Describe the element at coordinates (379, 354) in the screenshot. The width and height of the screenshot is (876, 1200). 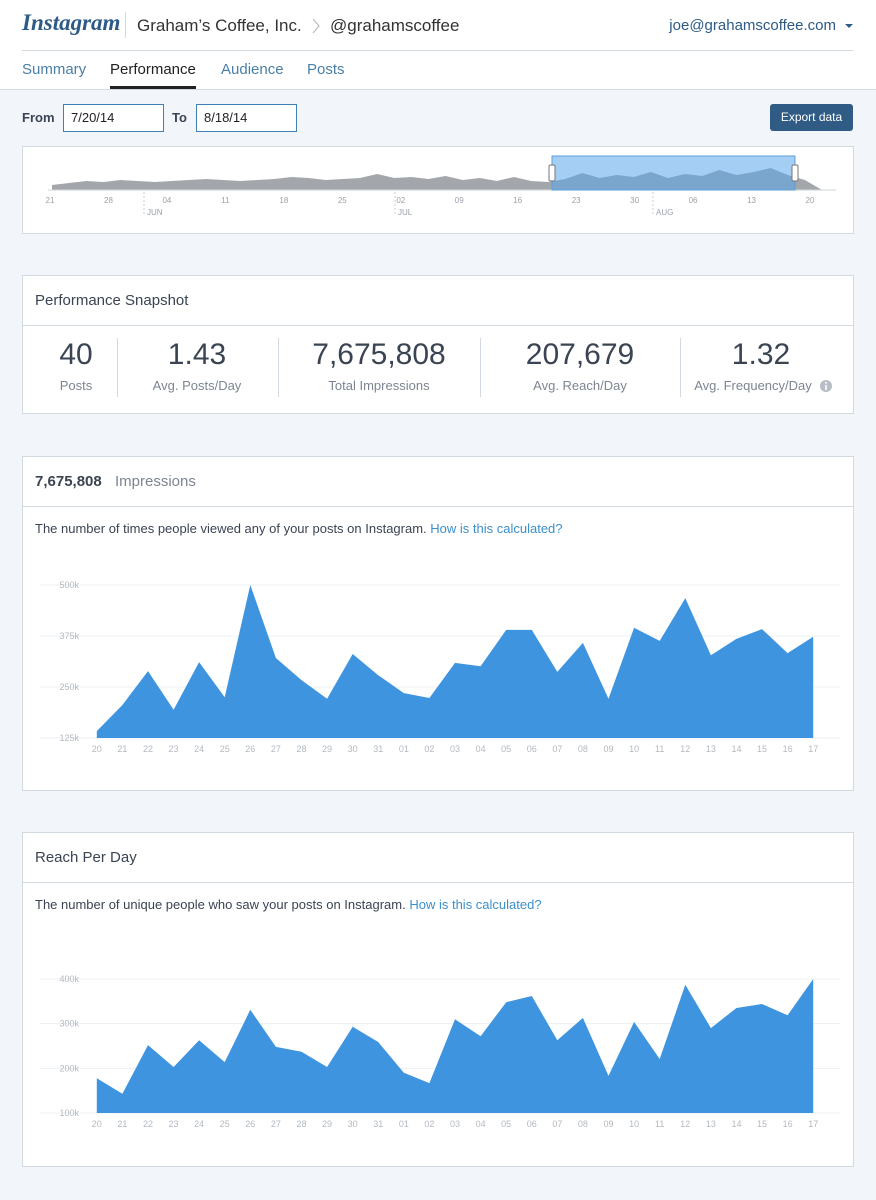
I see `stat-value: 7,675,808` at that location.